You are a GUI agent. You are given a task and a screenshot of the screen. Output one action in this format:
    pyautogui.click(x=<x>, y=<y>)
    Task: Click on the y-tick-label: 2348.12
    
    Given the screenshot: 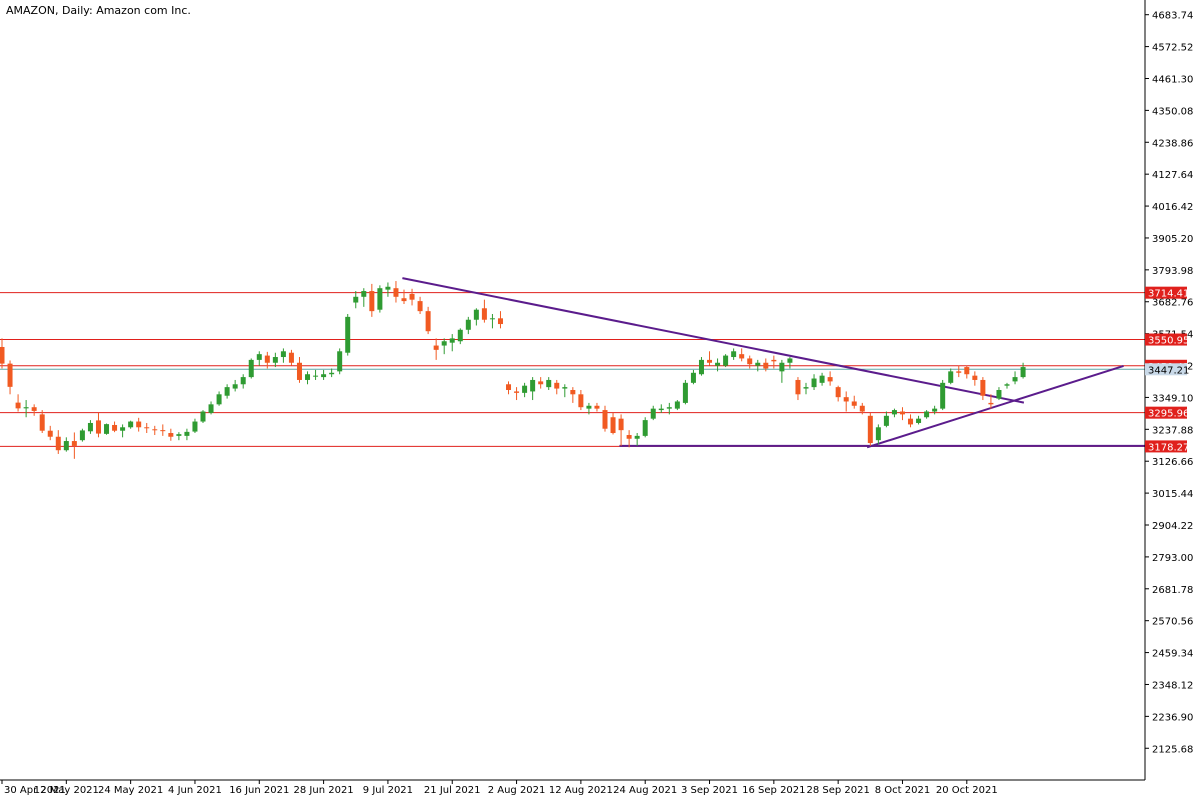 What is the action you would take?
    pyautogui.click(x=1172, y=685)
    